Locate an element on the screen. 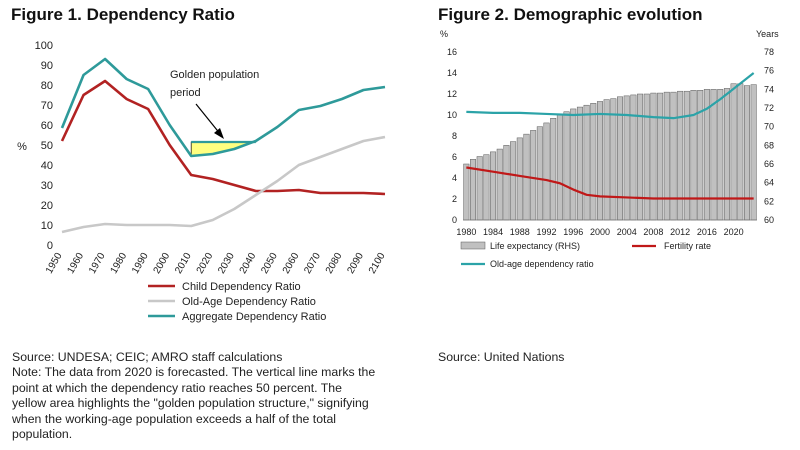  y-left-axis-label: % is located at coordinates (444, 34).